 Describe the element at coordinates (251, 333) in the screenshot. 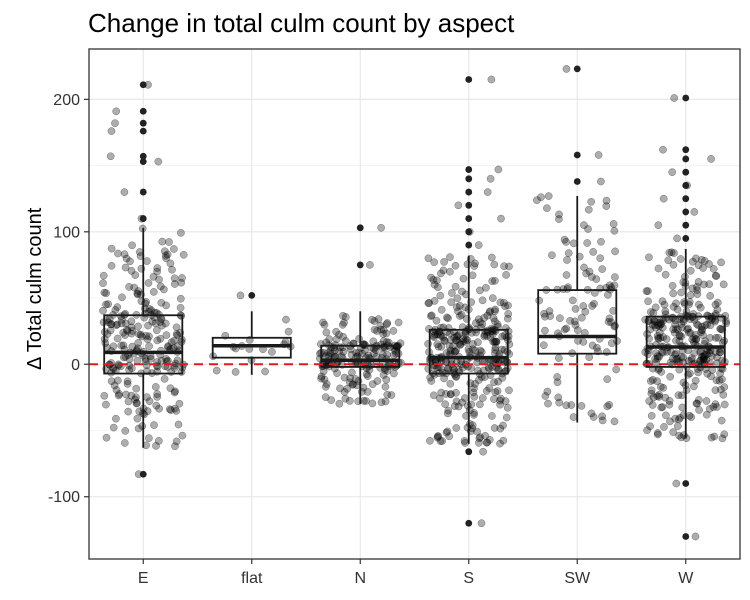

I see `box-flat` at that location.